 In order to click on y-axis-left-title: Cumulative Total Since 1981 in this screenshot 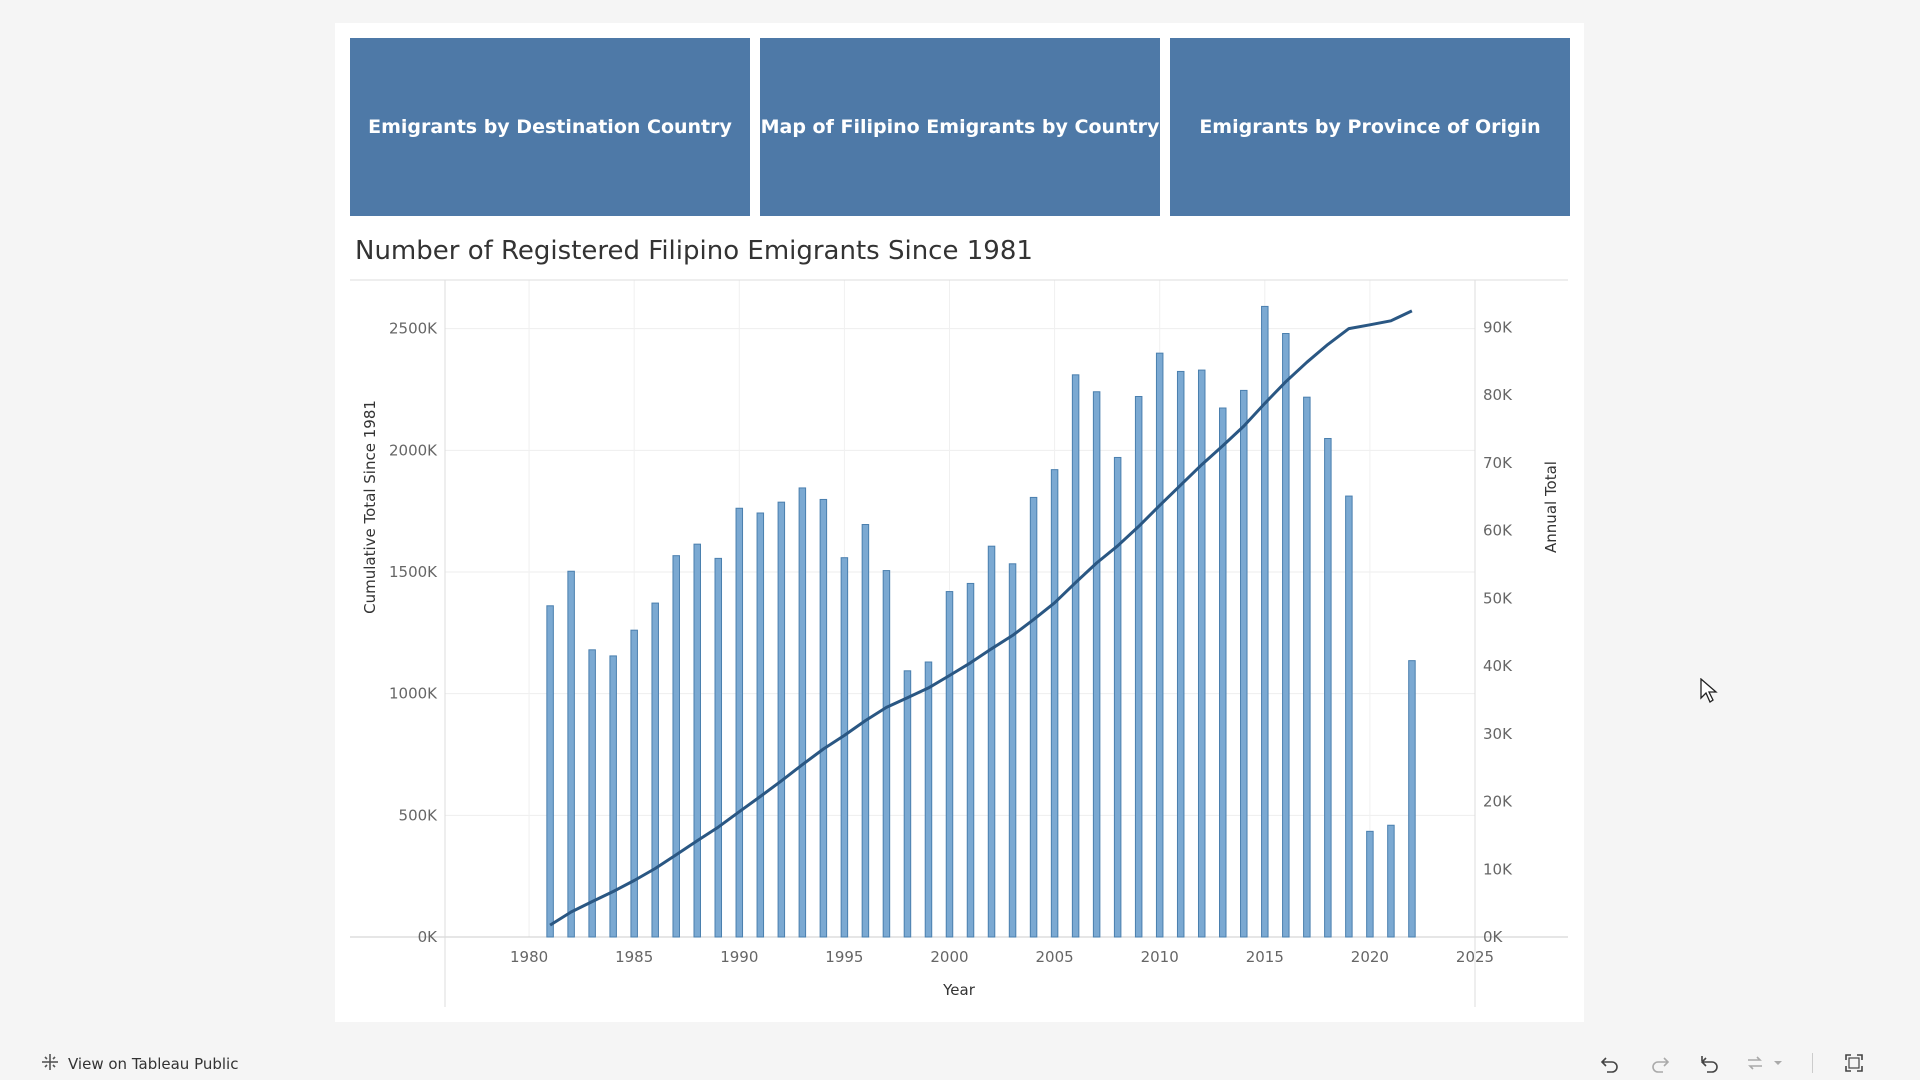, I will do `click(370, 507)`.